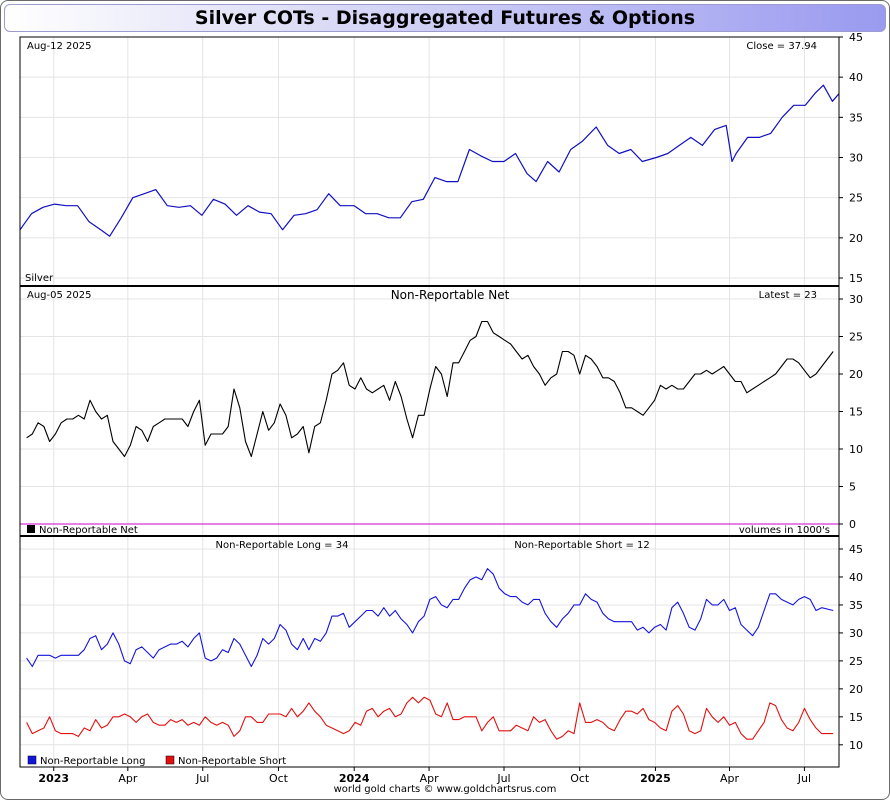 Image resolution: width=890 pixels, height=800 pixels. Describe the element at coordinates (784, 530) in the screenshot. I see `volumes-note-label: volumes in 1000's` at that location.